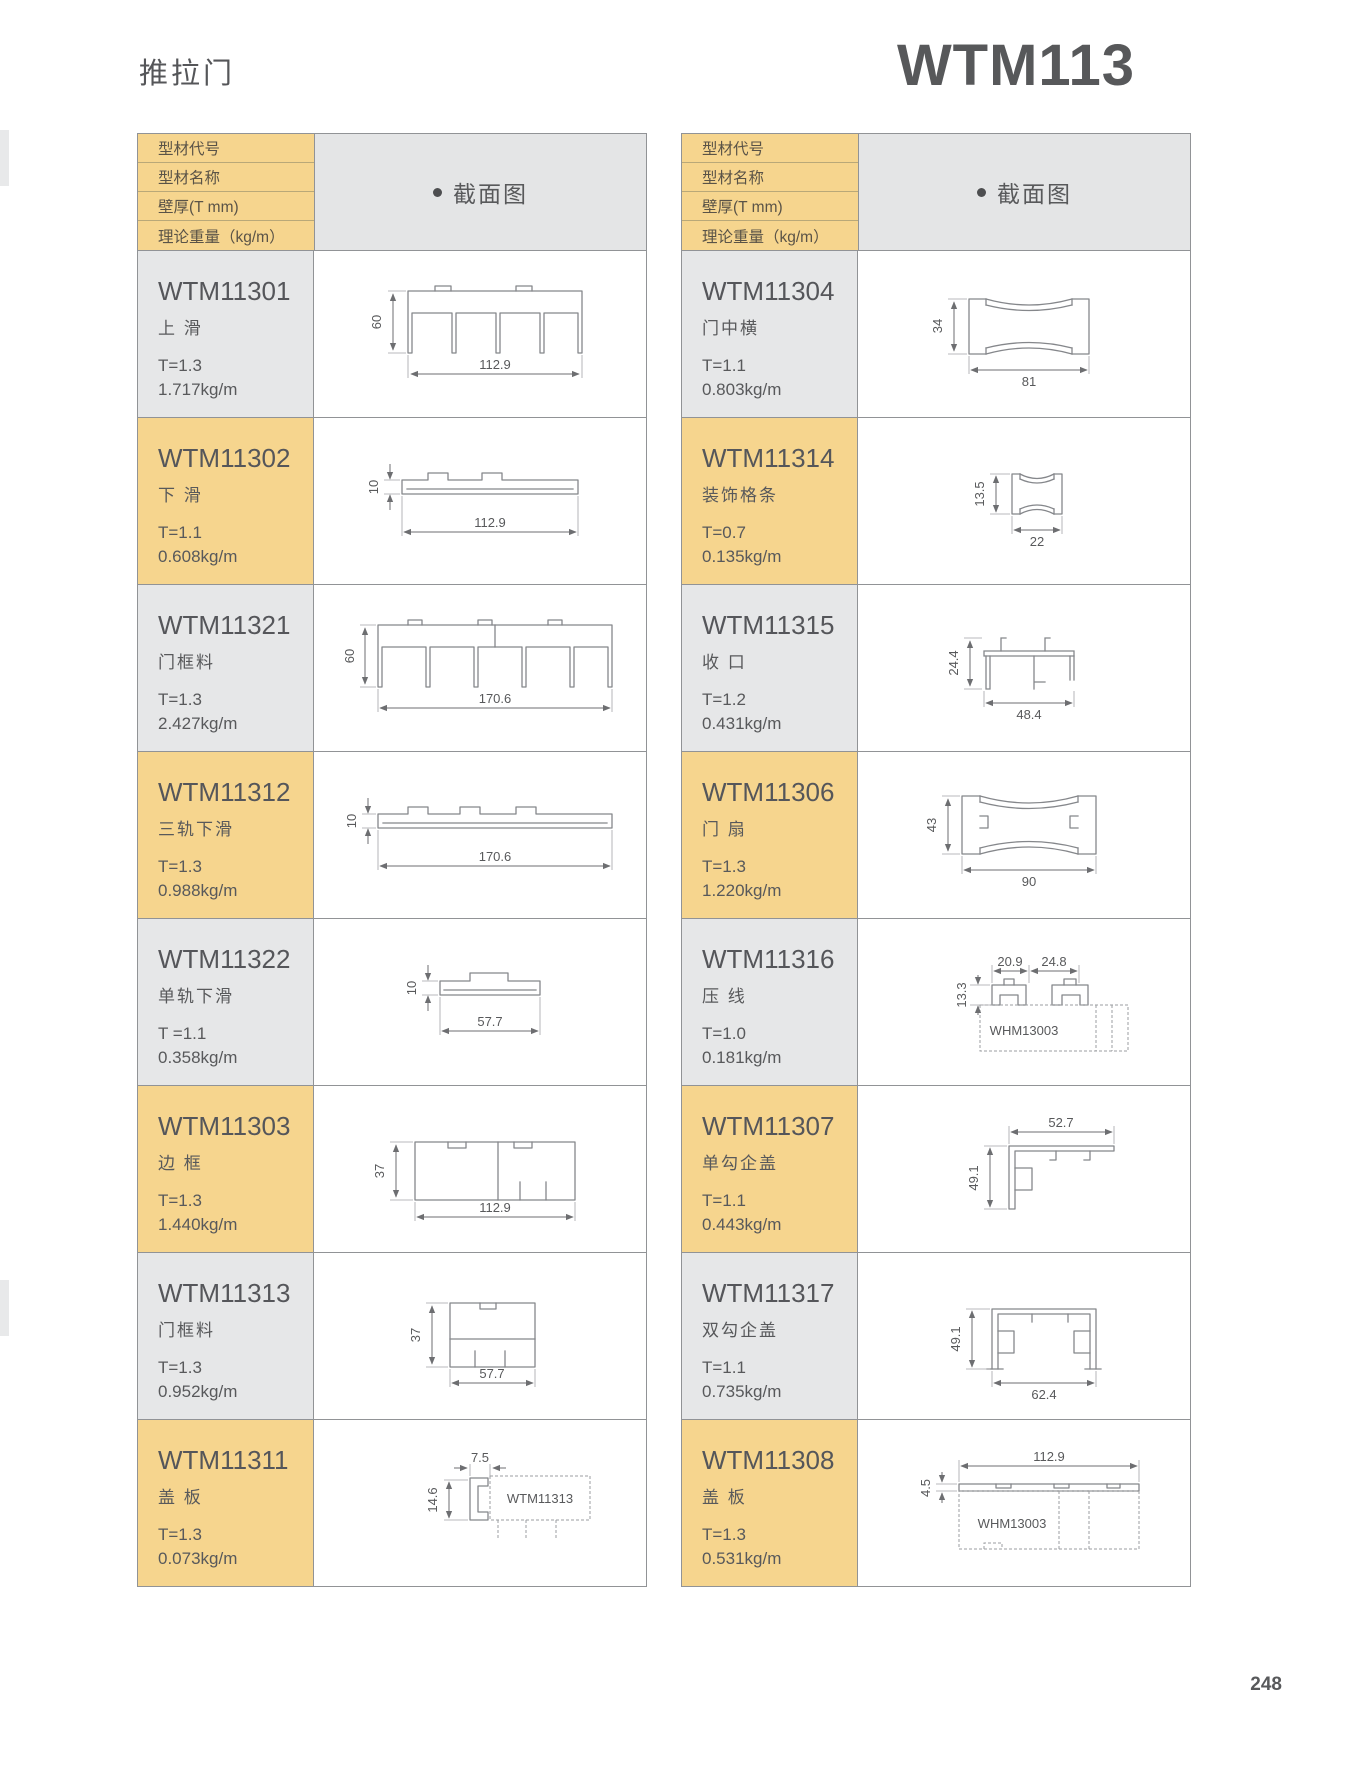 This screenshot has height=1772, width=1358. I want to click on header-cell-thickness: 壁厚(T mm), so click(770, 206).